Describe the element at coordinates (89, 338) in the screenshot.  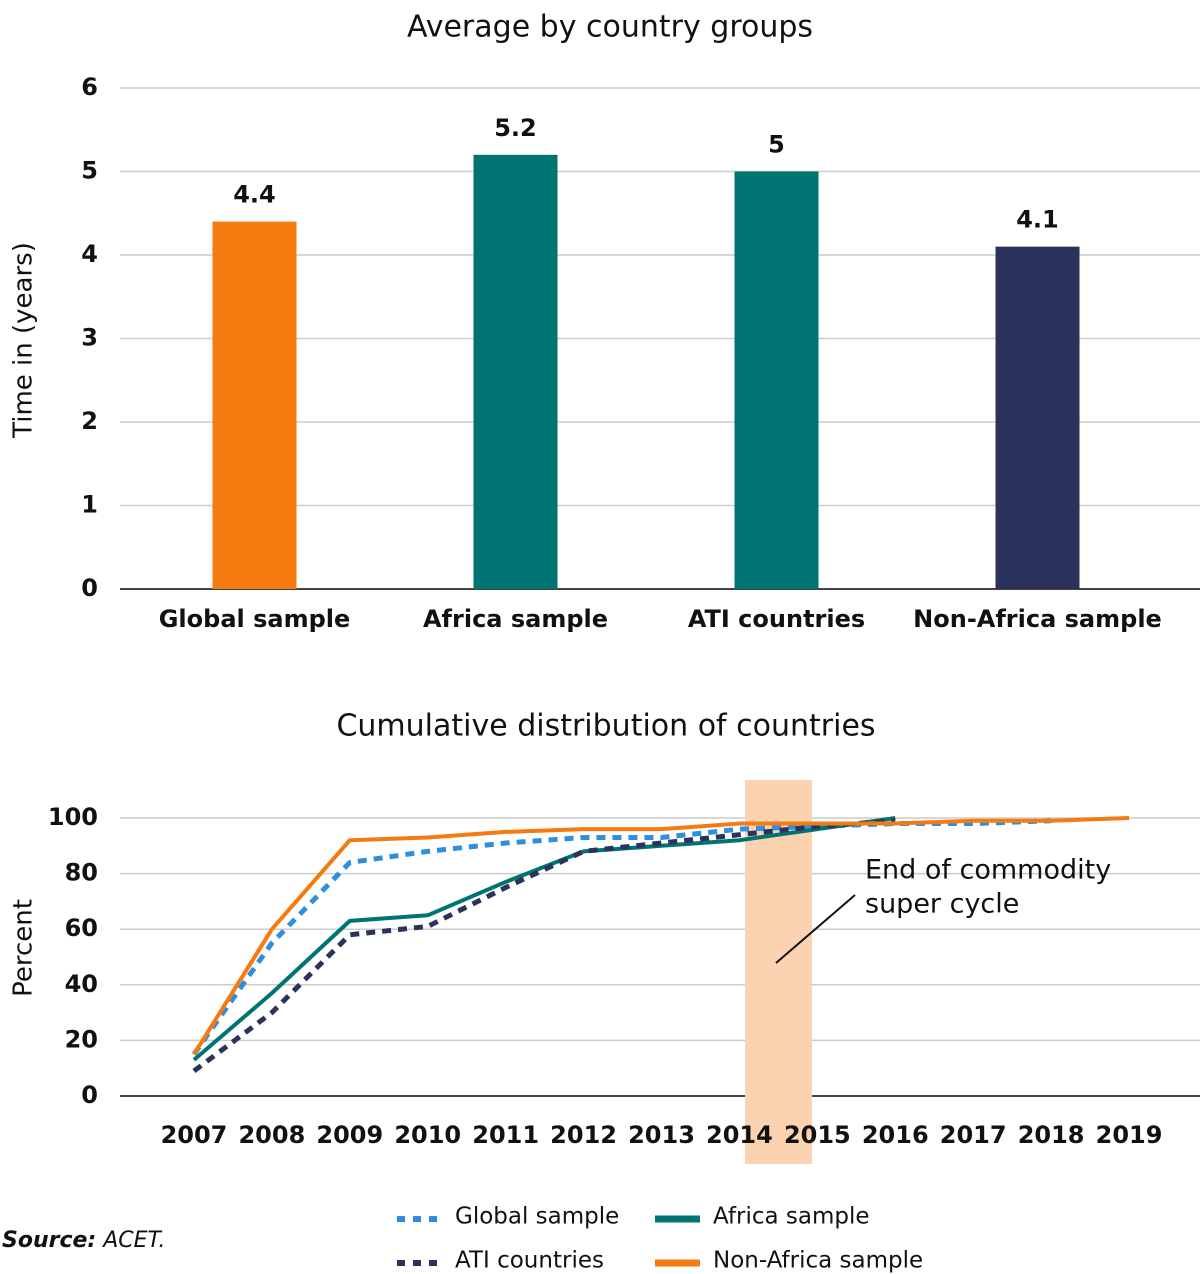
I see `y-tick-label: 3` at that location.